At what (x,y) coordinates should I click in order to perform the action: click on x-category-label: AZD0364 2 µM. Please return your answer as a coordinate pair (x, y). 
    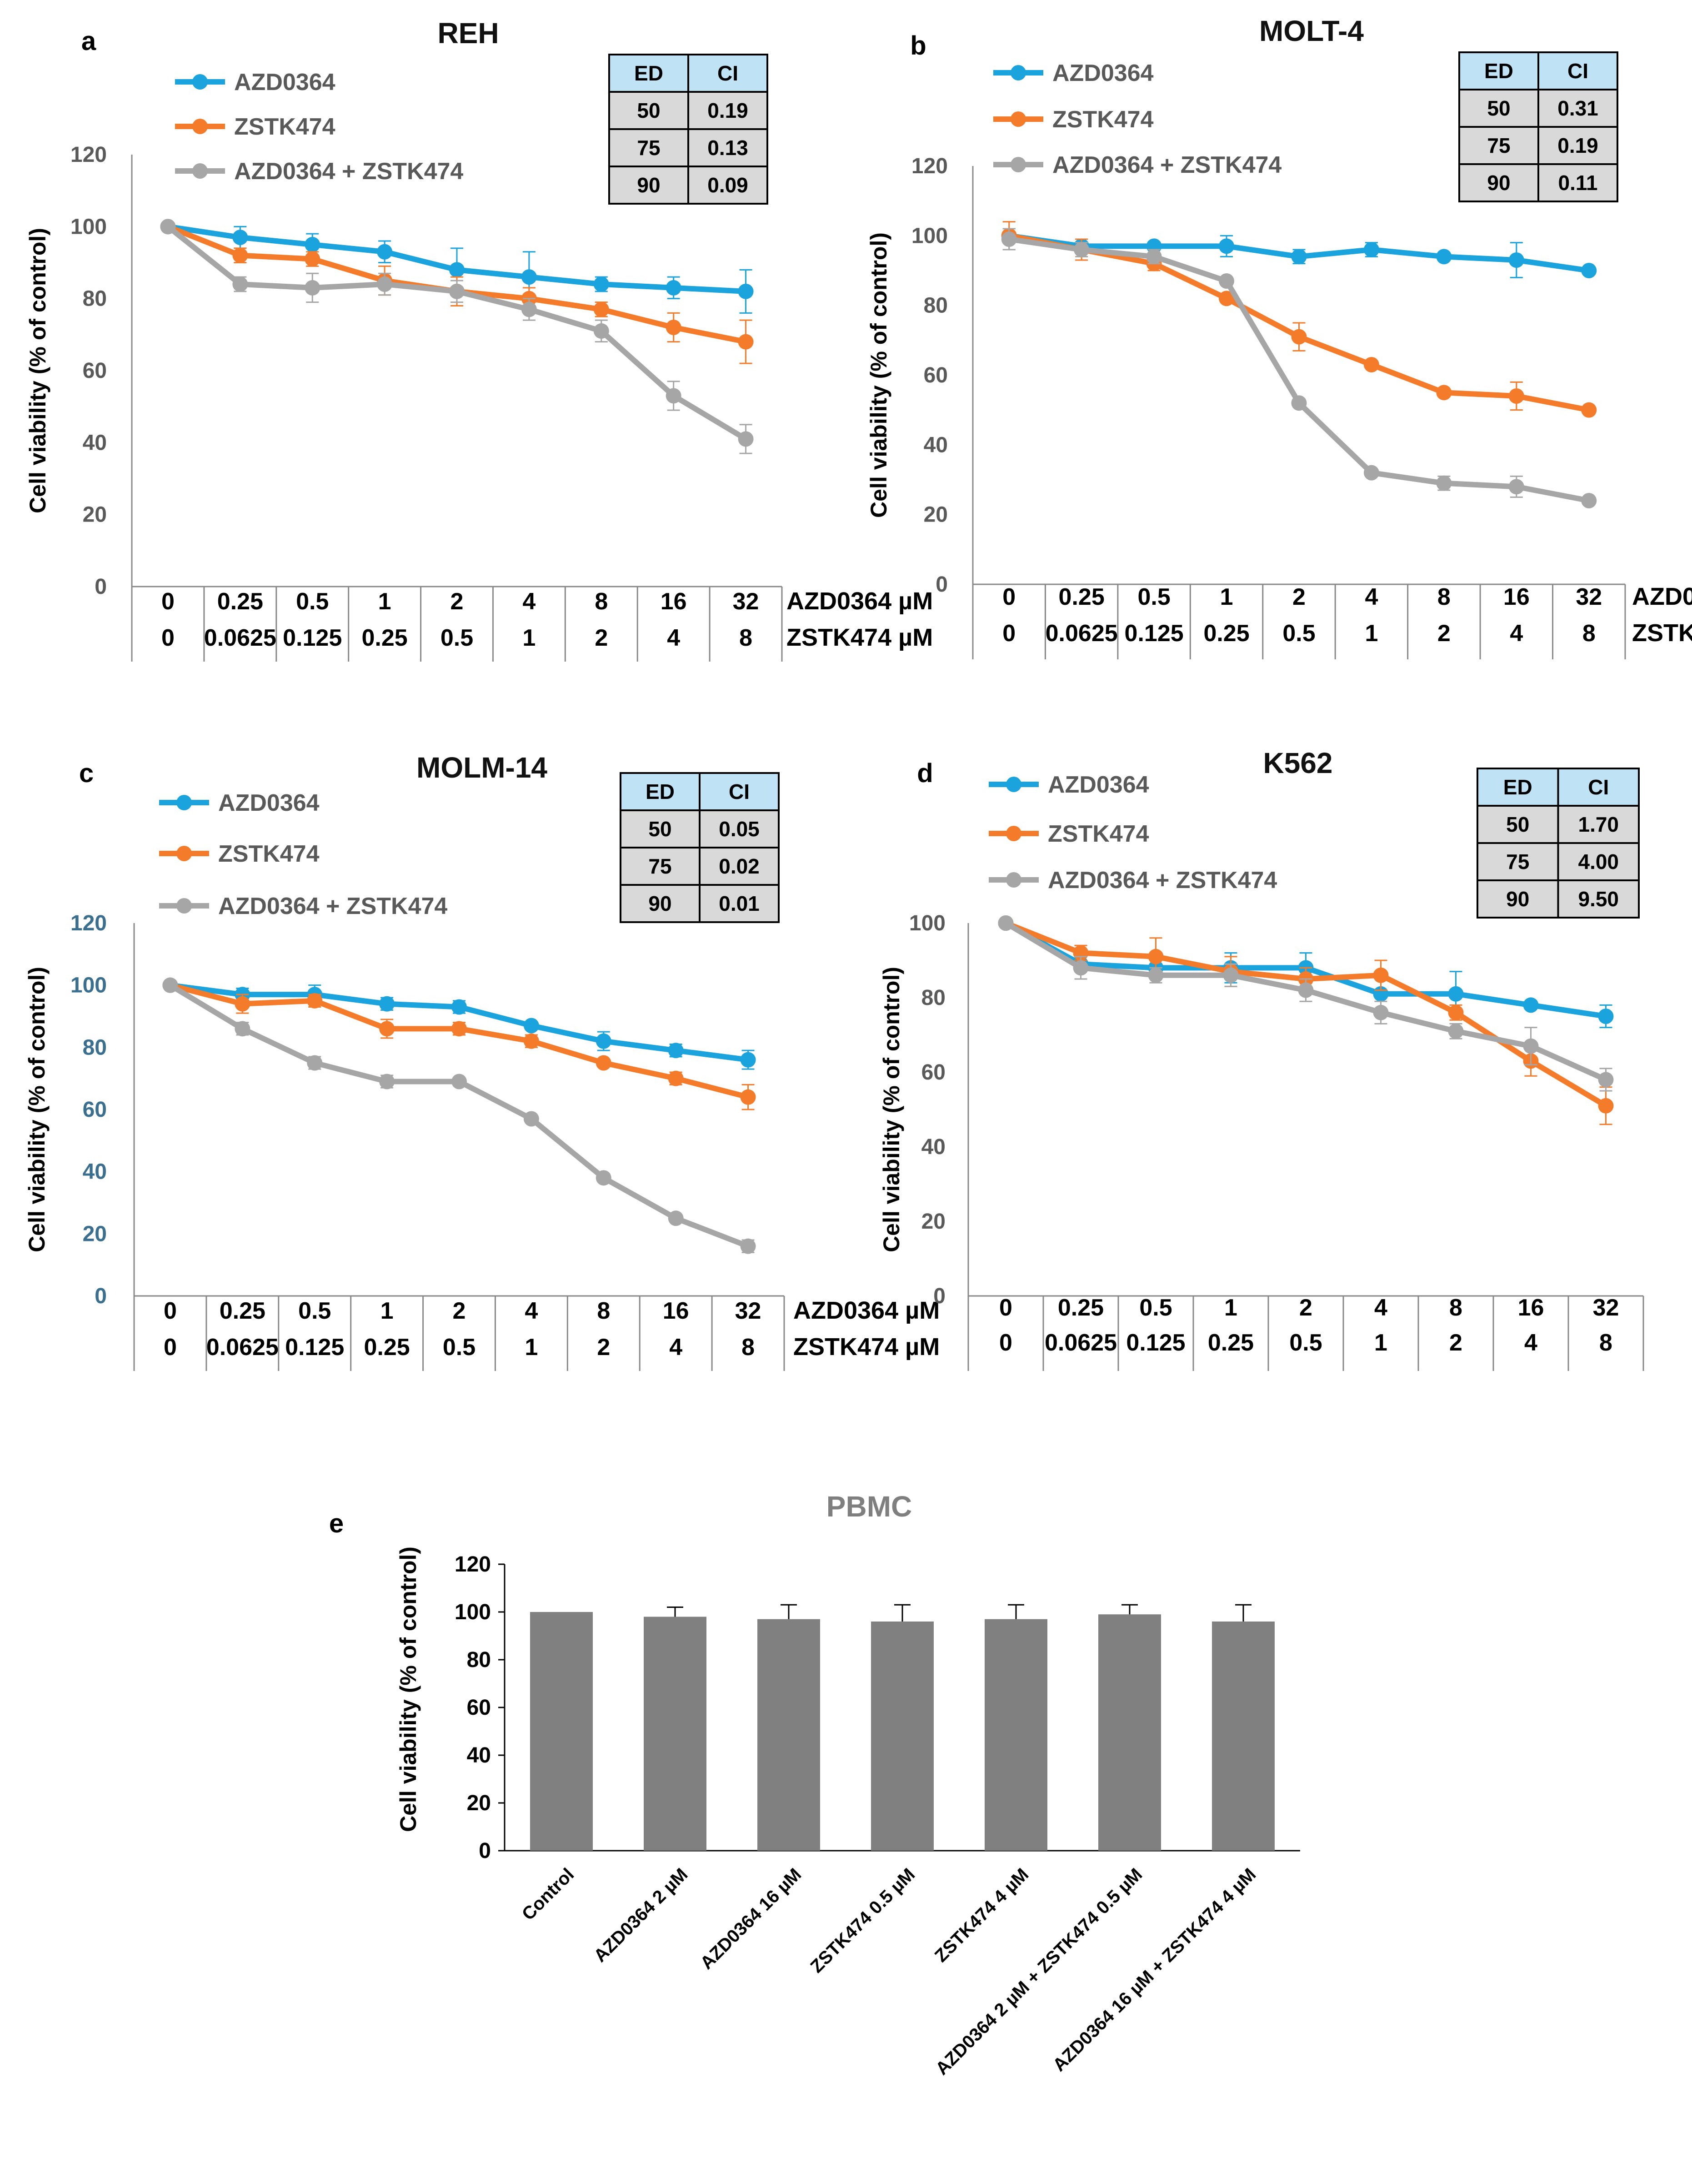
    Looking at the image, I should click on (641, 1915).